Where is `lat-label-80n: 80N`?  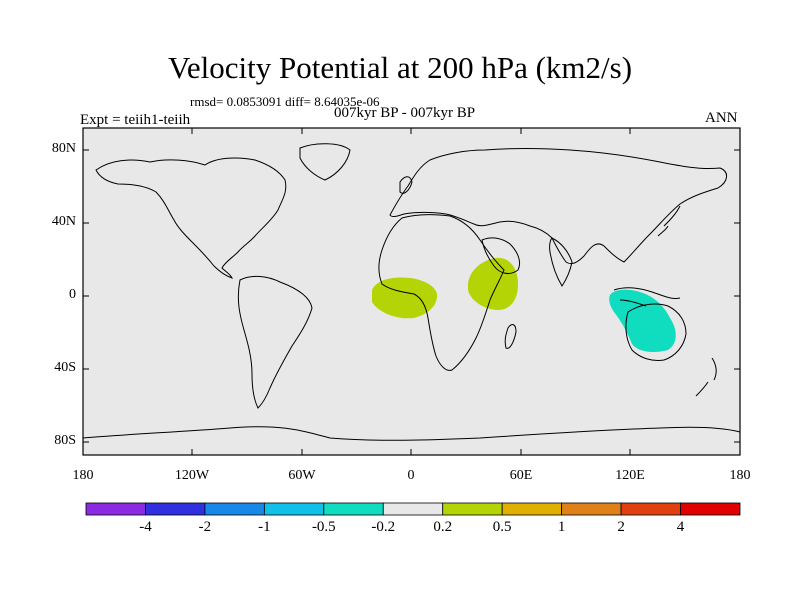 lat-label-80n: 80N is located at coordinates (63, 148).